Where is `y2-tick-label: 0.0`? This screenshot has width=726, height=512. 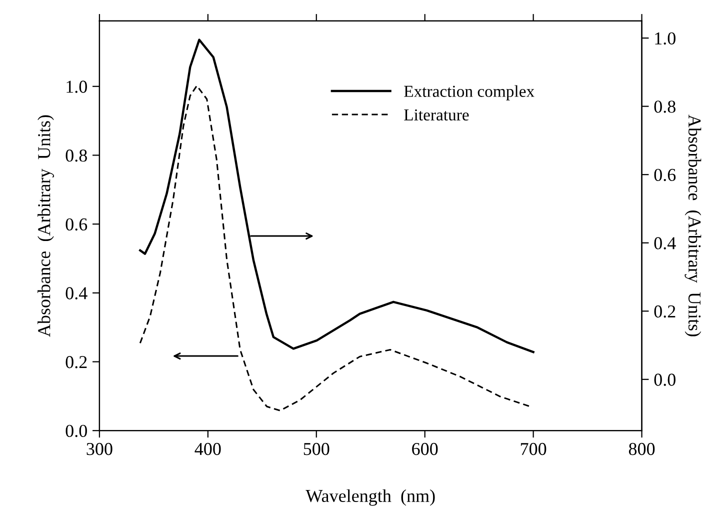
y2-tick-label: 0.0 is located at coordinates (665, 380).